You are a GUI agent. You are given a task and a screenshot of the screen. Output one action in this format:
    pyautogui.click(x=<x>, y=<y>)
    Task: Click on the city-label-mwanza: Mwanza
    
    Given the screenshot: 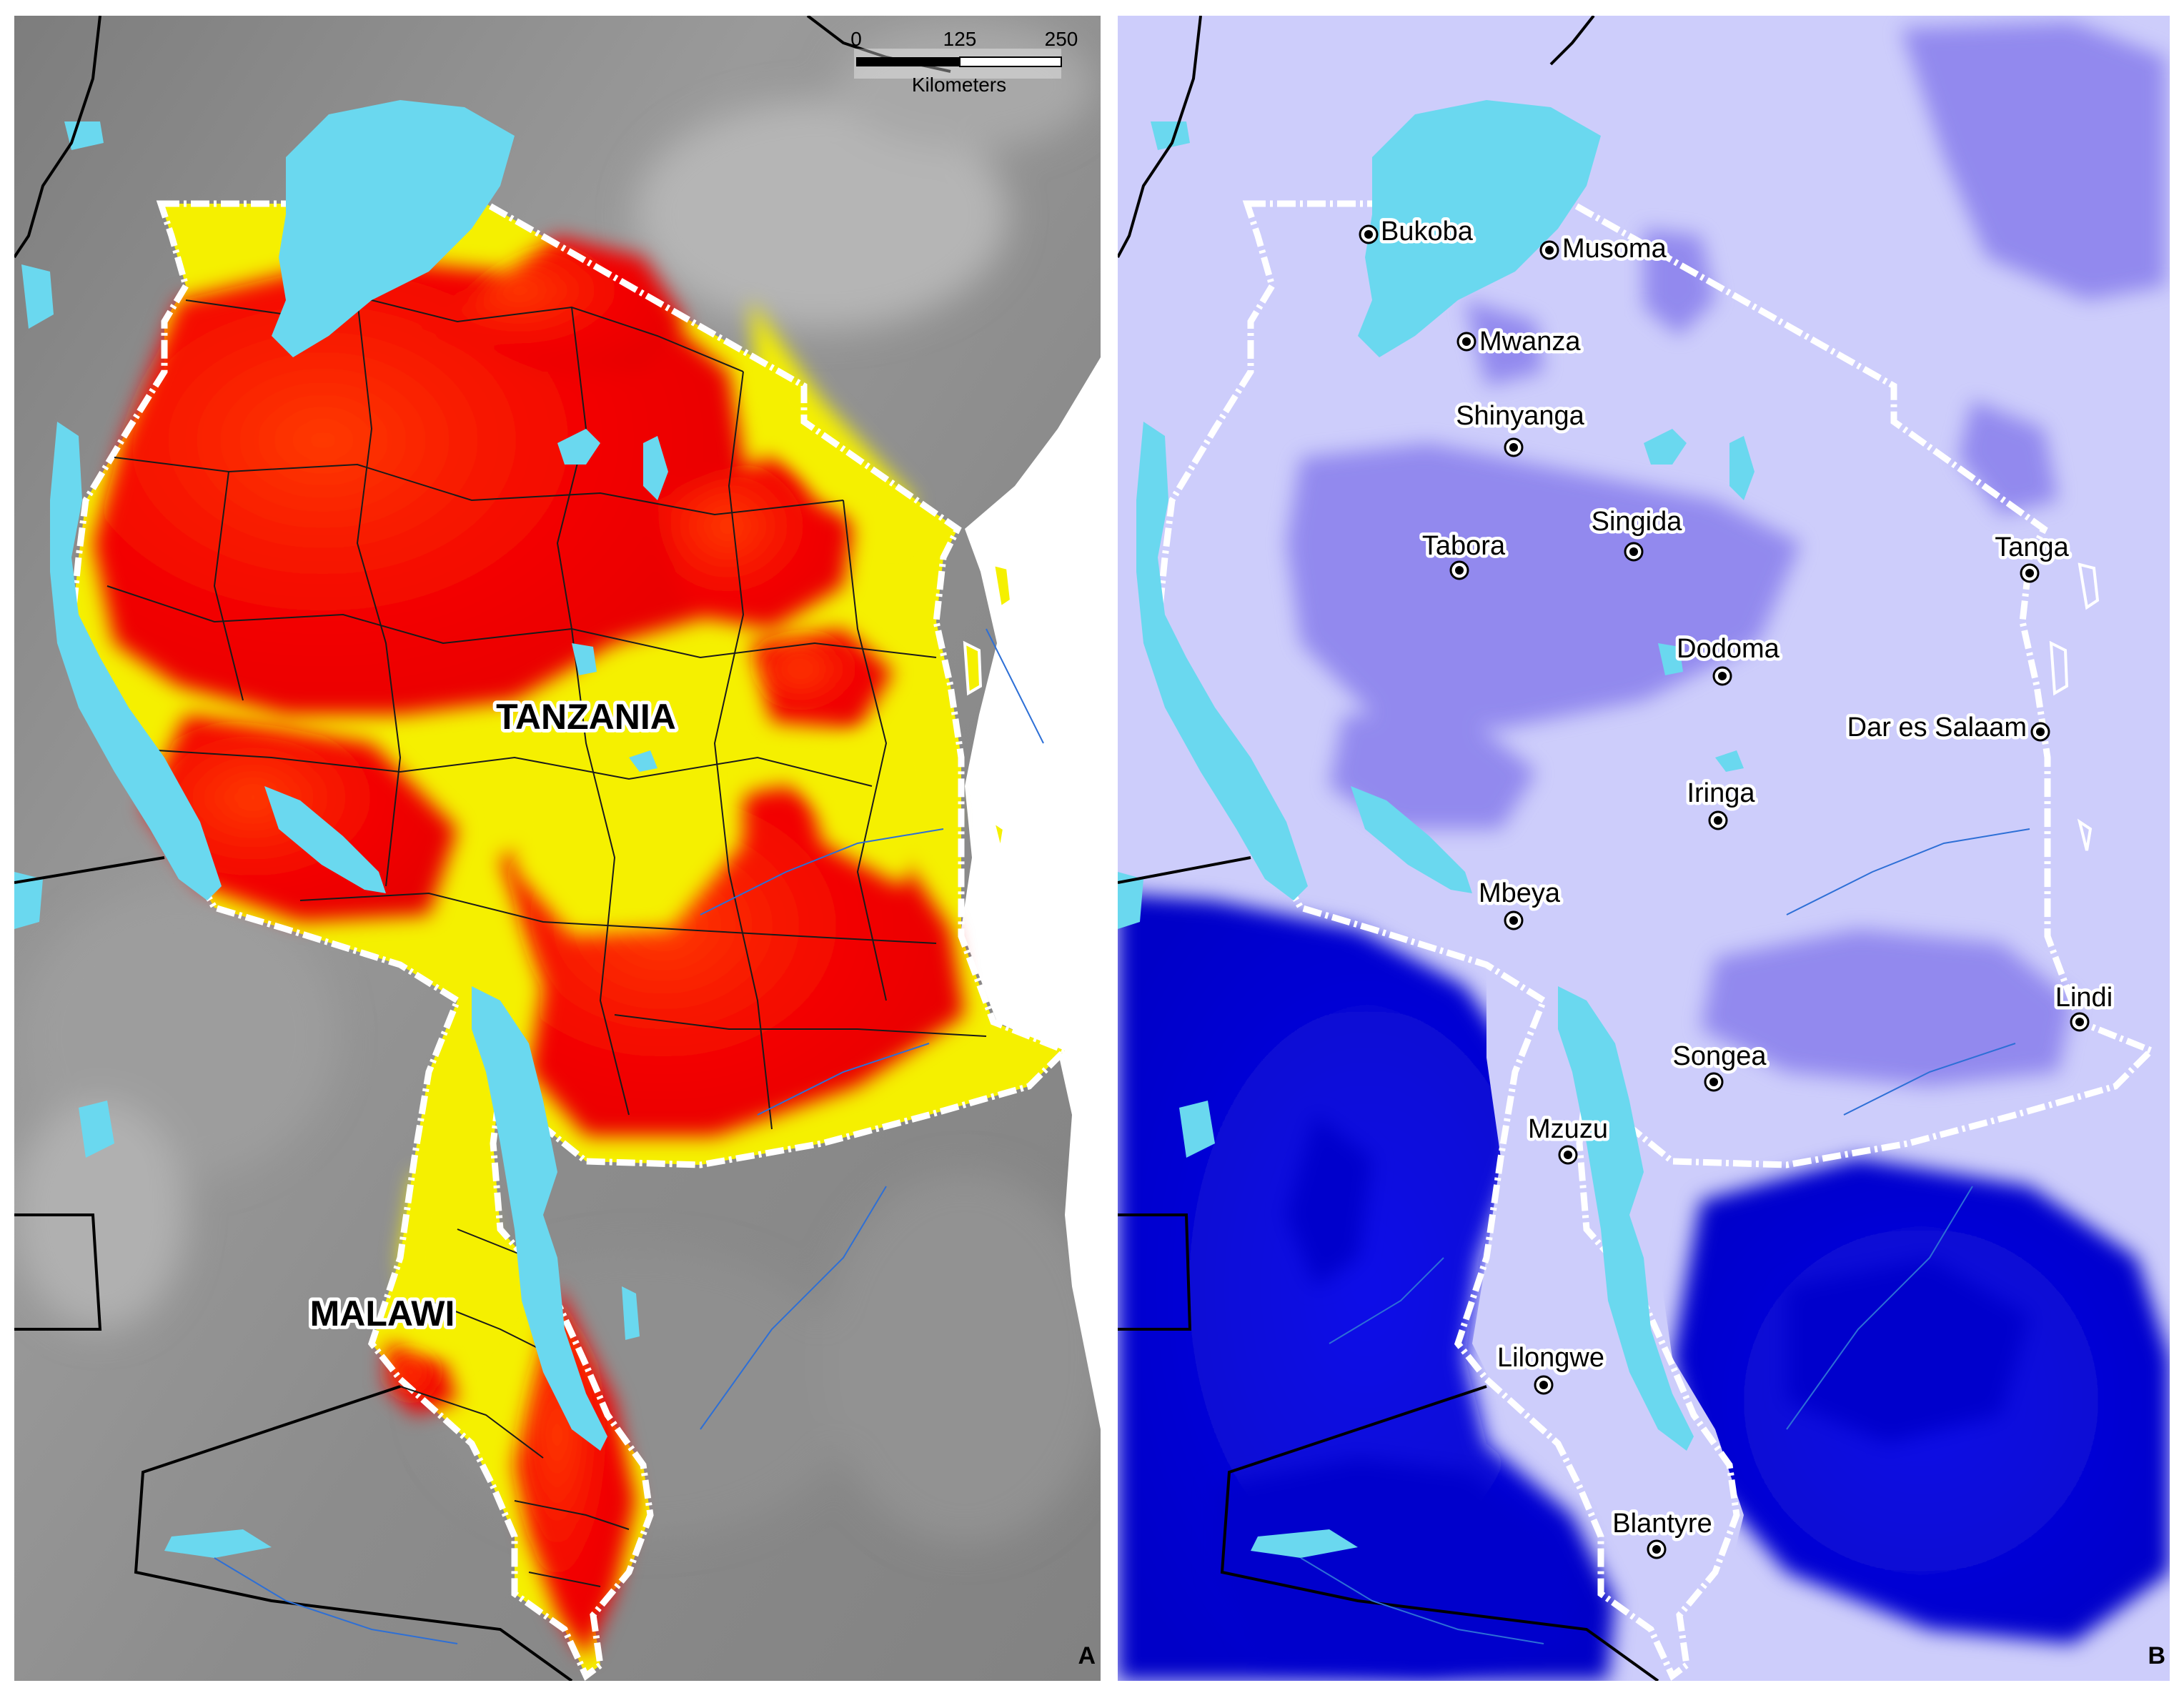 What is the action you would take?
    pyautogui.click(x=1530, y=342)
    